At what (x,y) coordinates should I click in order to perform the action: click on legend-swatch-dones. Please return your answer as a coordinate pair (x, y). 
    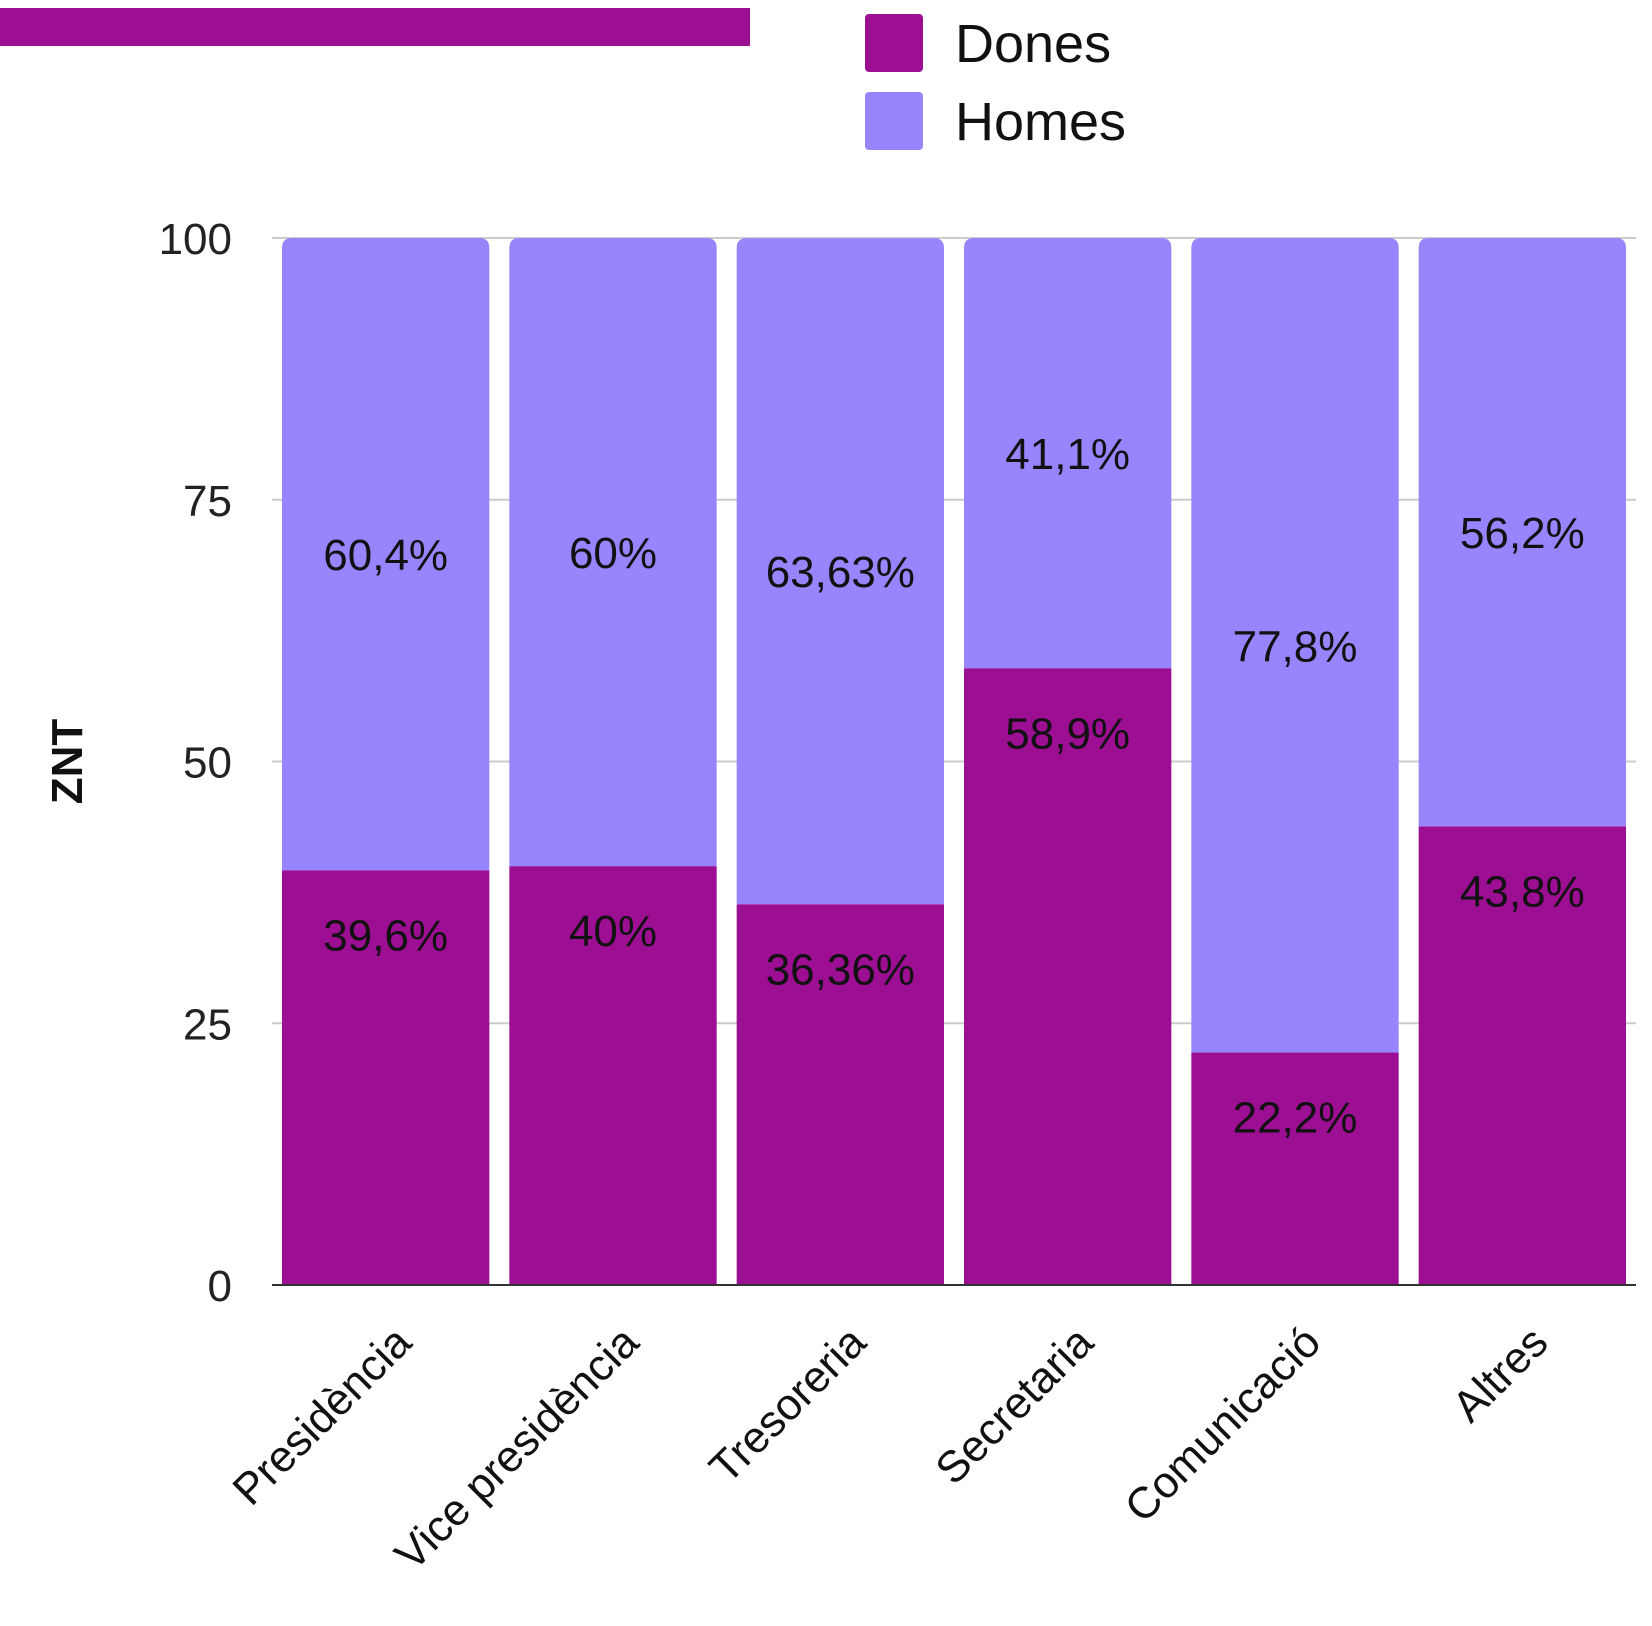
    Looking at the image, I should click on (894, 43).